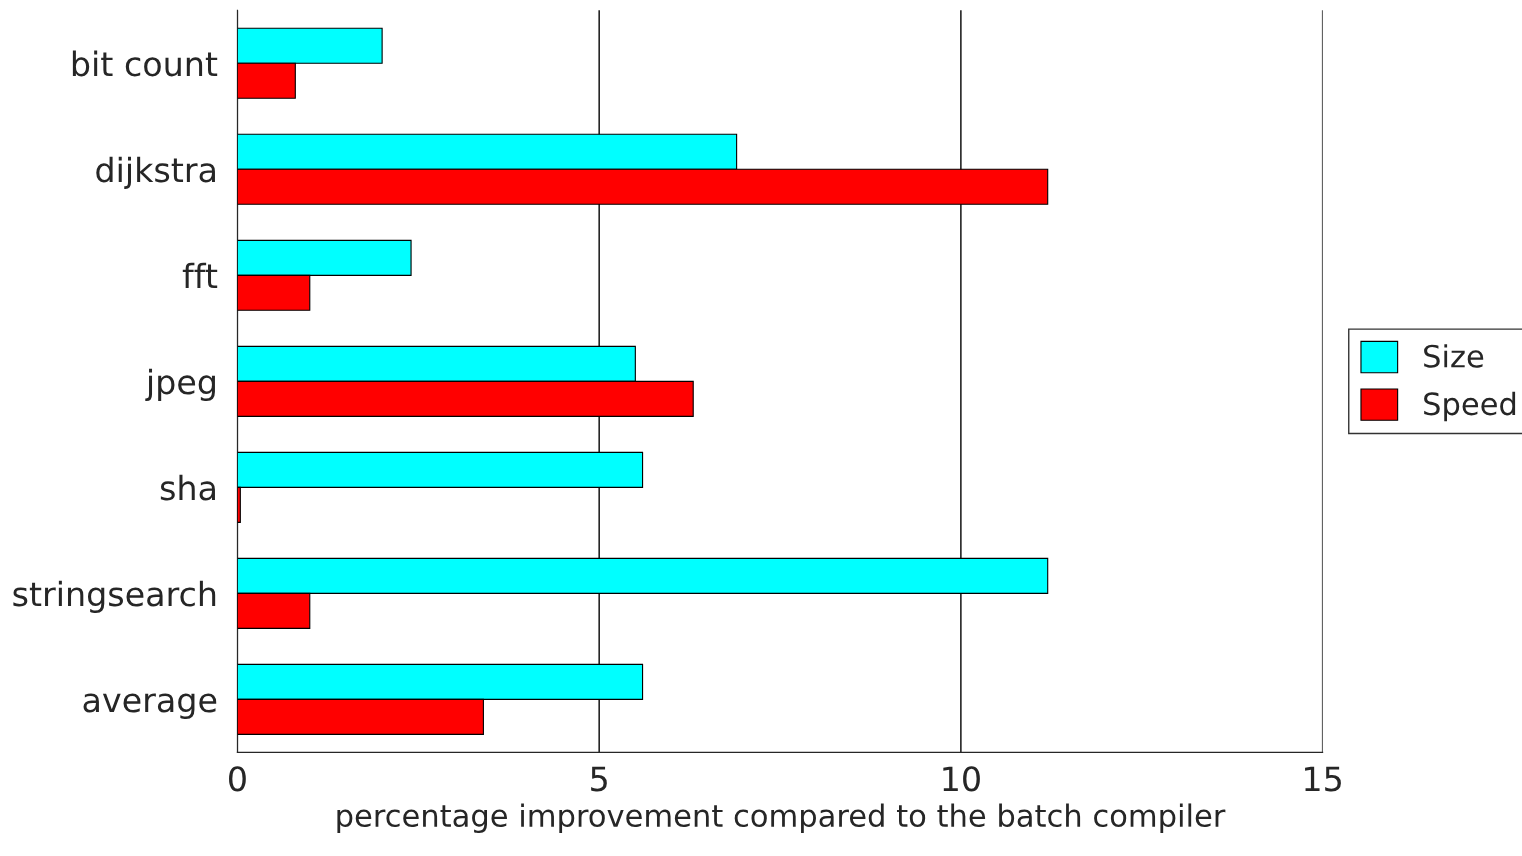 The width and height of the screenshot is (1522, 856). What do you see at coordinates (187, 487) in the screenshot?
I see `y-tick-label: sha` at bounding box center [187, 487].